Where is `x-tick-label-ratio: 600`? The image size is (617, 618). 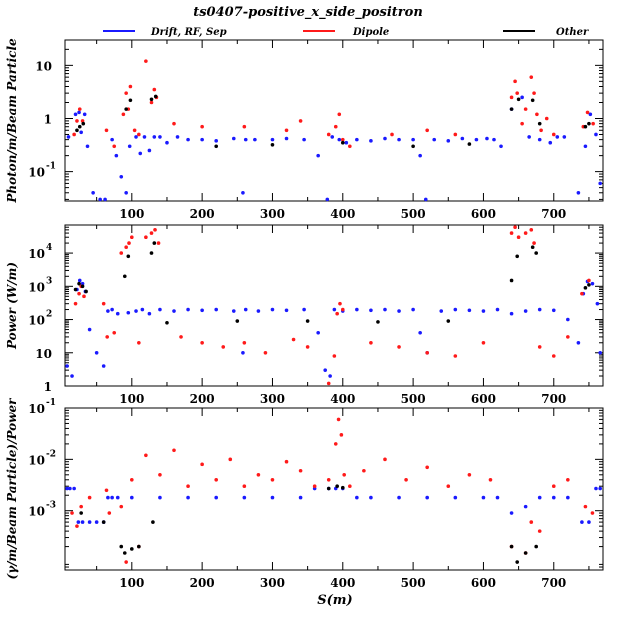
x-tick-label-ratio: 600 is located at coordinates (483, 583).